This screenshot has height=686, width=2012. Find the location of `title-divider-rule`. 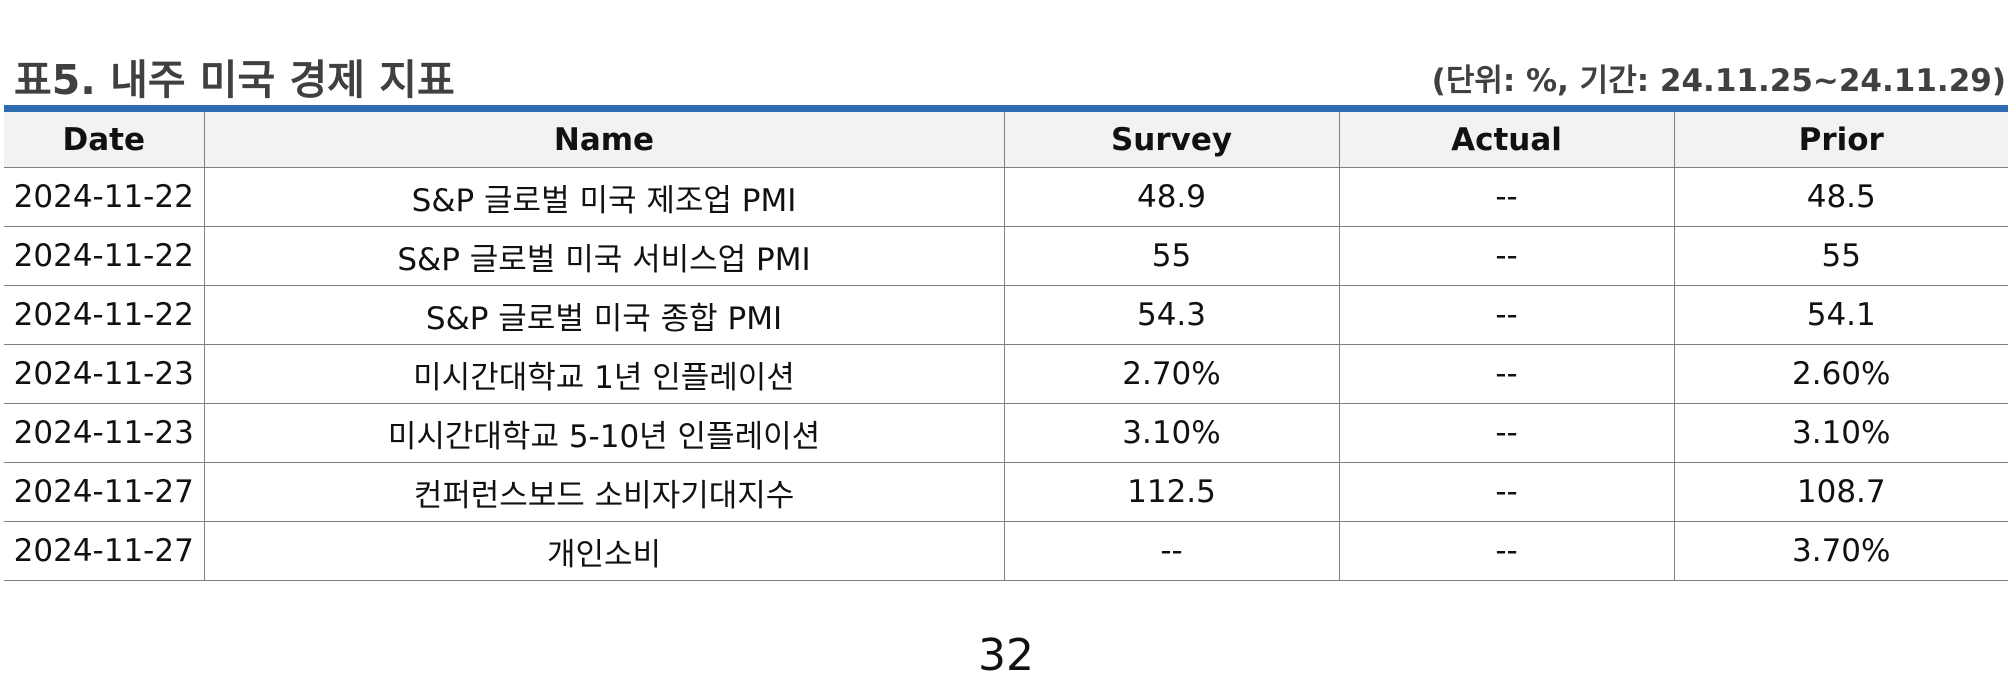

title-divider-rule is located at coordinates (1006, 108).